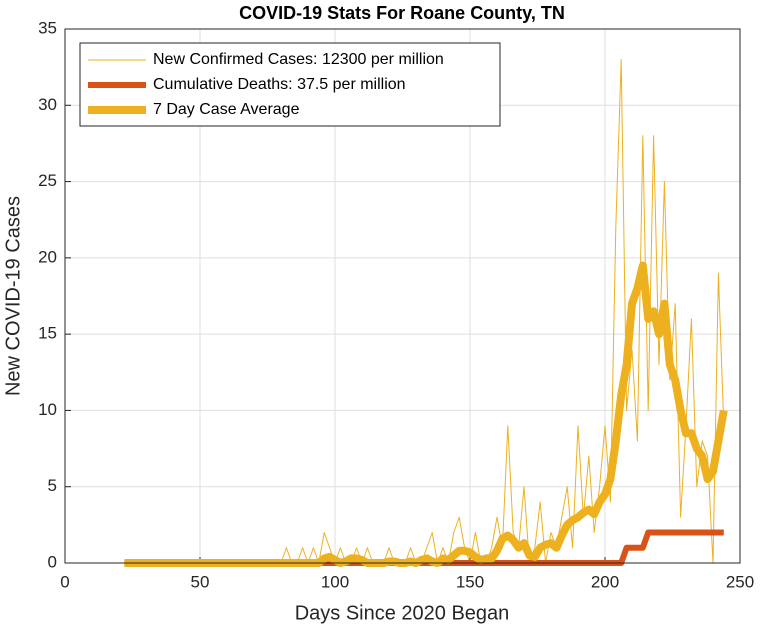  What do you see at coordinates (47, 333) in the screenshot?
I see `y-tick-label: 15` at bounding box center [47, 333].